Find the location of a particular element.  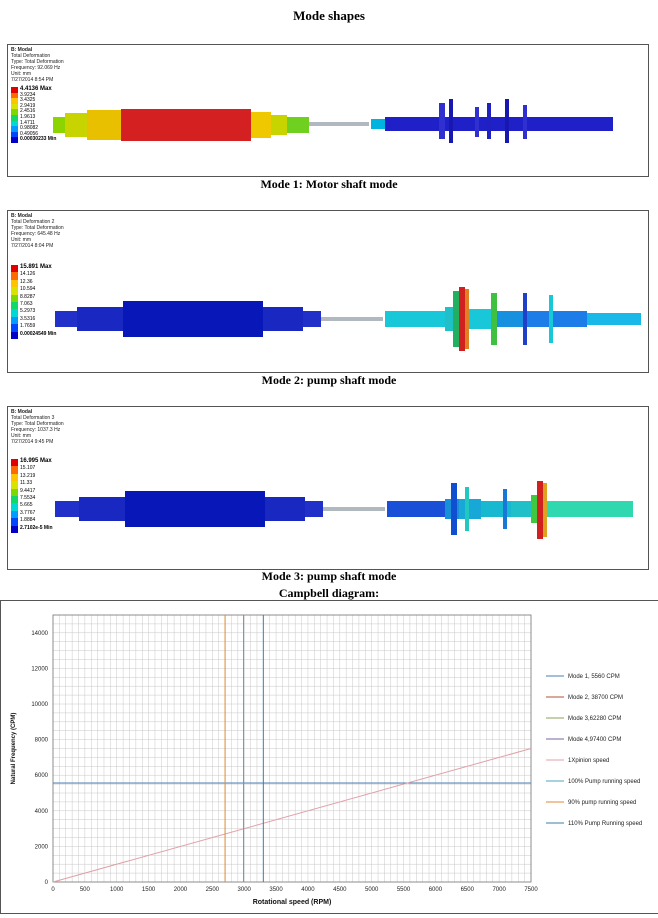

scale-label: 9.4417 is located at coordinates (28, 490).